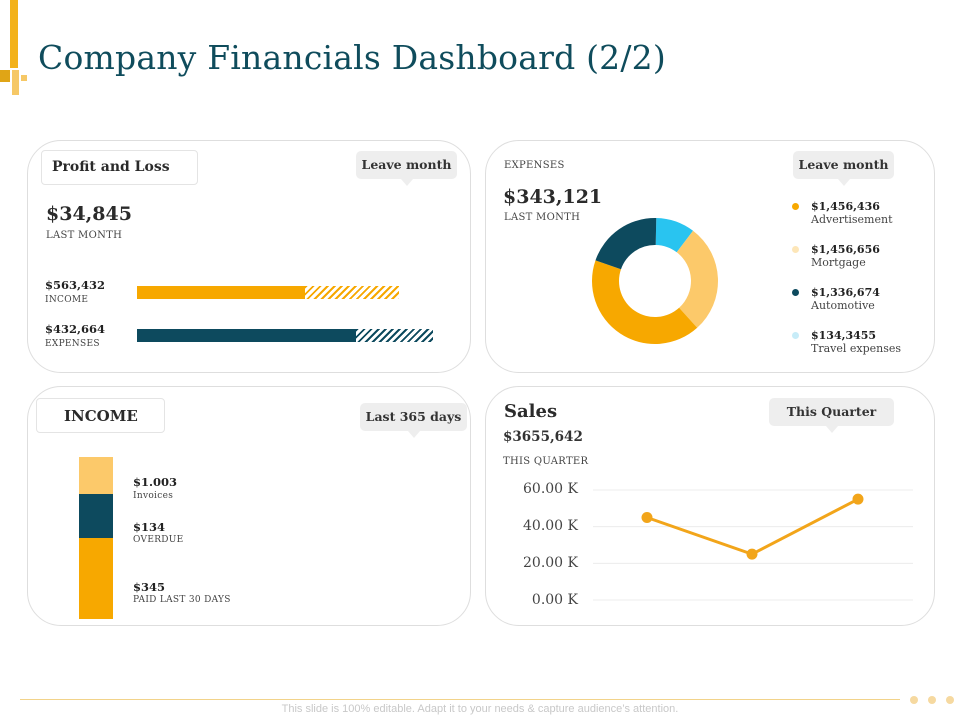 This screenshot has height=720, width=960. Describe the element at coordinates (795, 206) in the screenshot. I see `legend-dot-advertisement` at that location.